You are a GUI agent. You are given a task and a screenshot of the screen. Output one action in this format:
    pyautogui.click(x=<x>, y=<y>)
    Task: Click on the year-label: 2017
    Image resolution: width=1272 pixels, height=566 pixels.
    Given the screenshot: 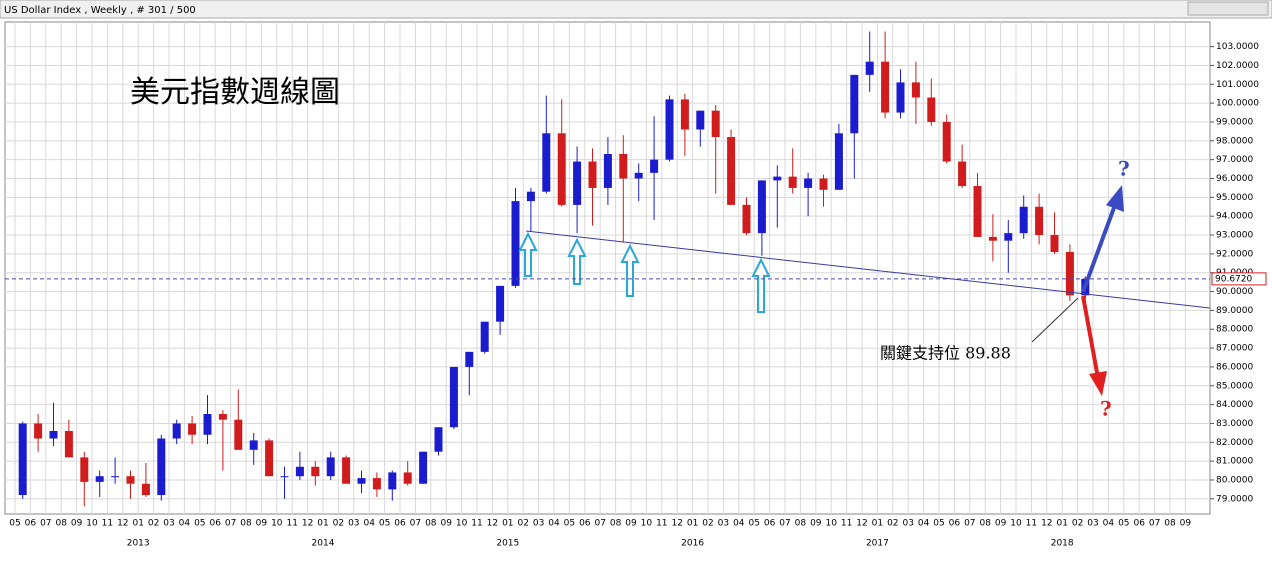 What is the action you would take?
    pyautogui.click(x=877, y=544)
    